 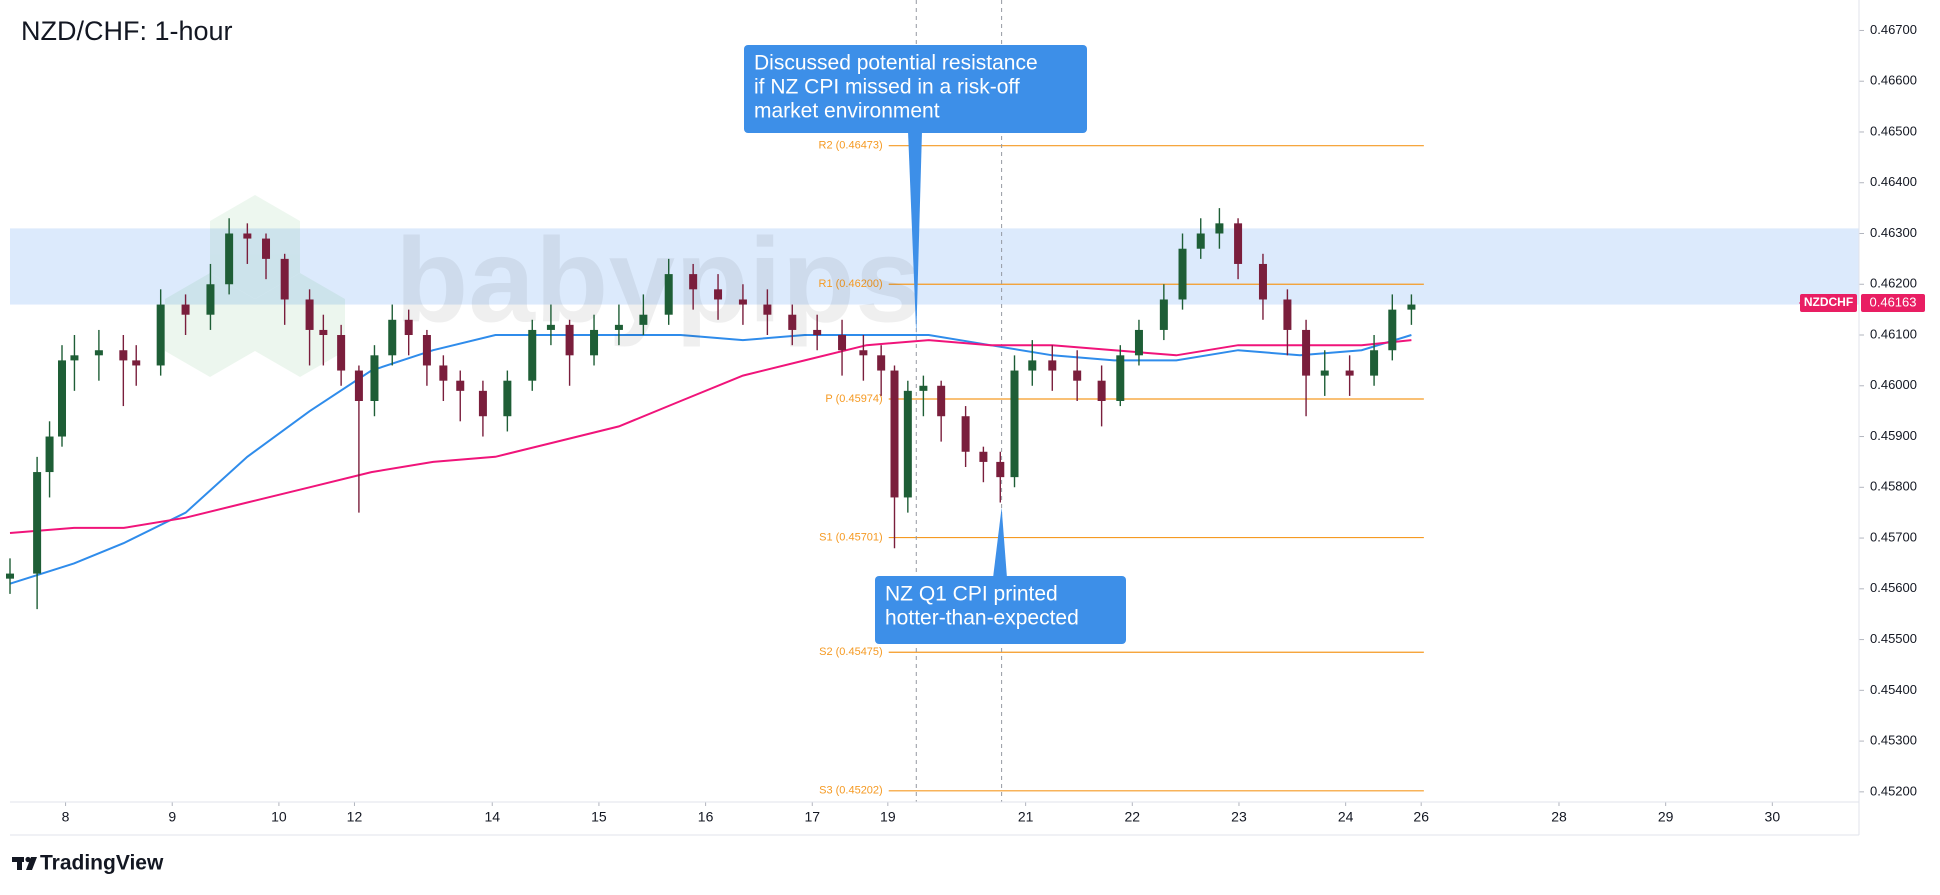 What do you see at coordinates (127, 31) in the screenshot?
I see `chart-title: NZD/CHF: 1-hour` at bounding box center [127, 31].